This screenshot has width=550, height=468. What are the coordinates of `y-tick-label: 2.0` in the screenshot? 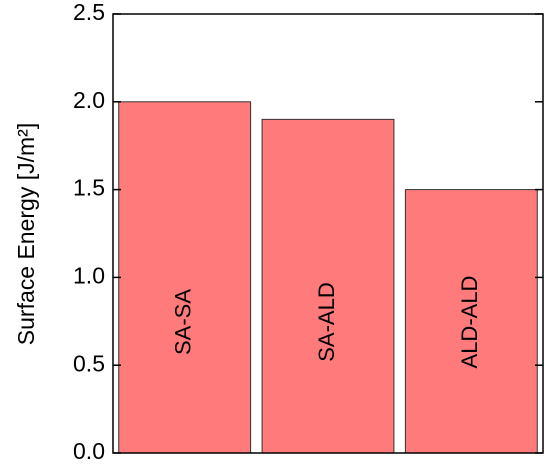 It's located at (89, 100).